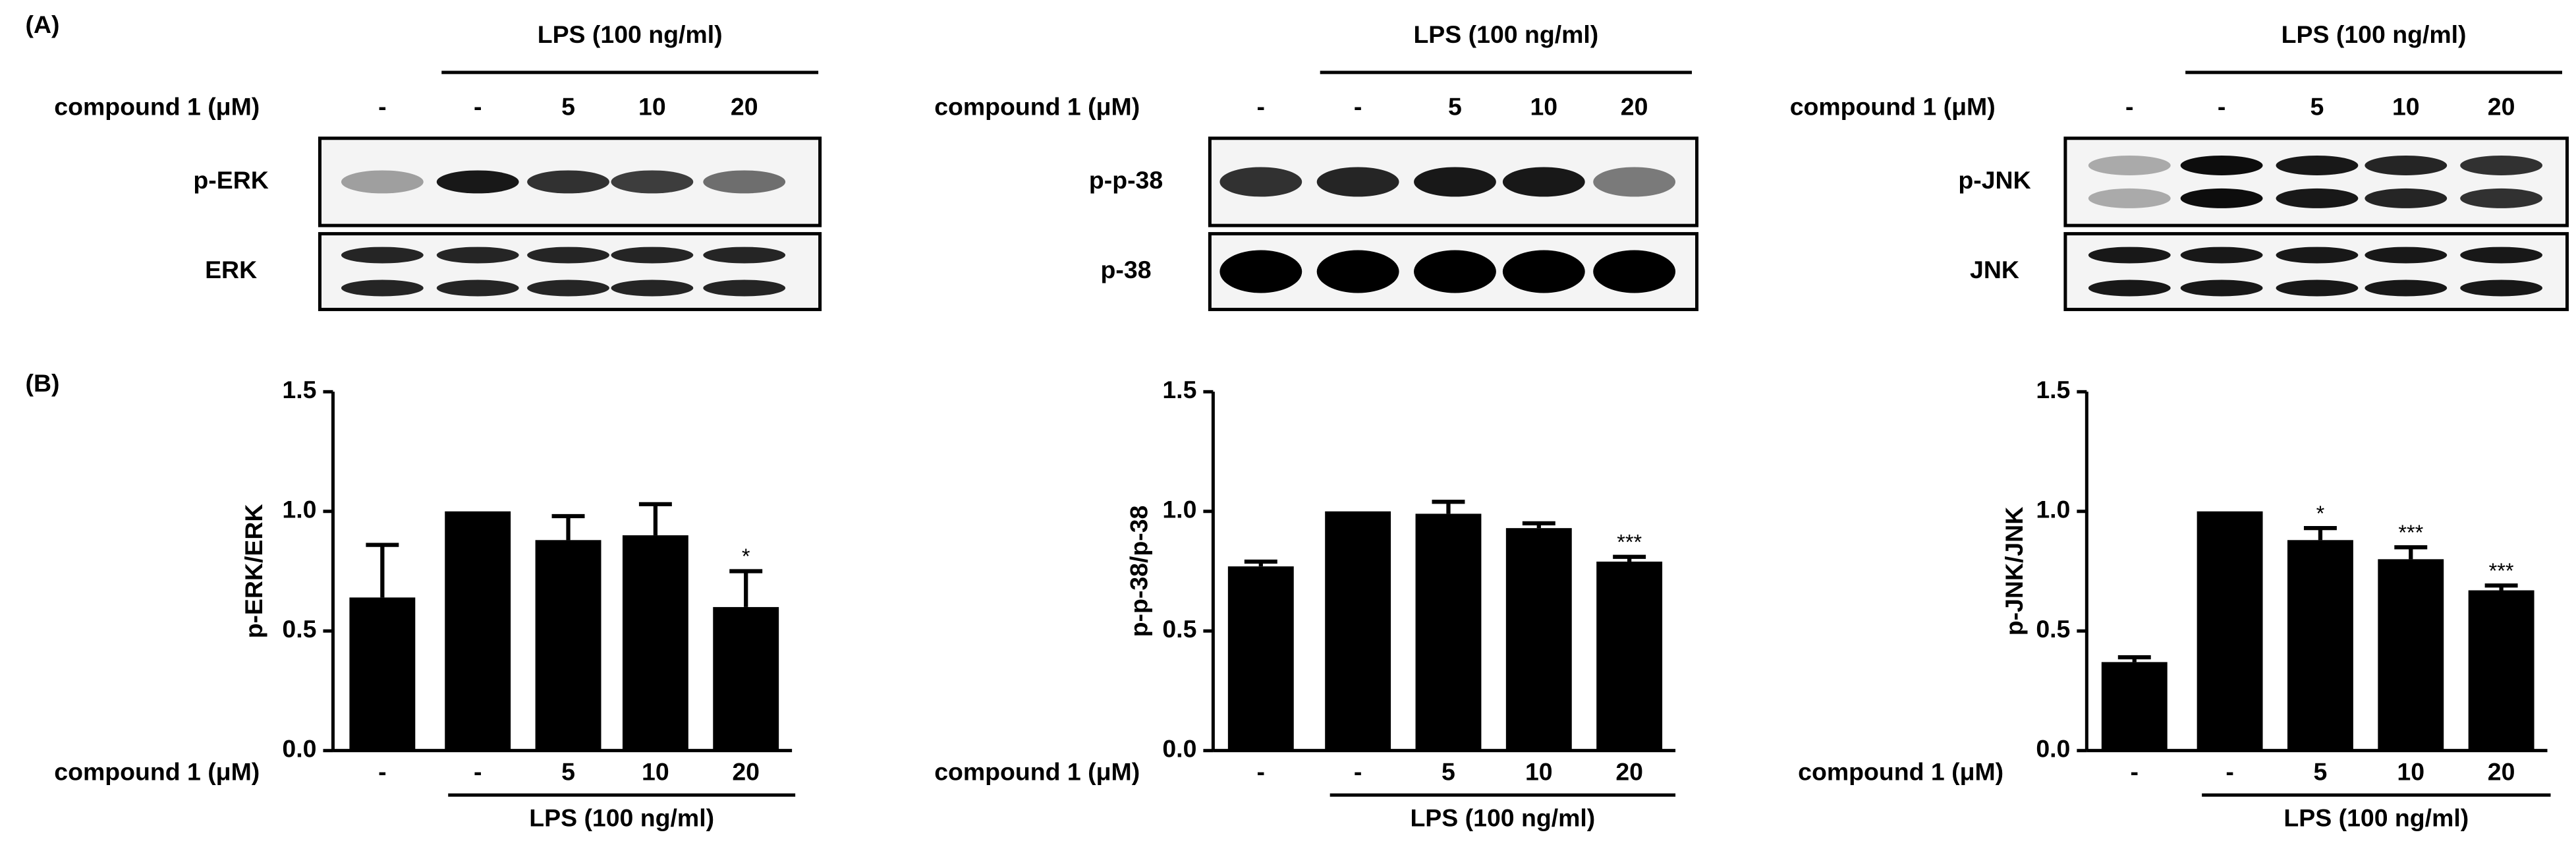 This screenshot has height=851, width=2576. Describe the element at coordinates (1126, 180) in the screenshot. I see `blot-label: p-p-38` at that location.